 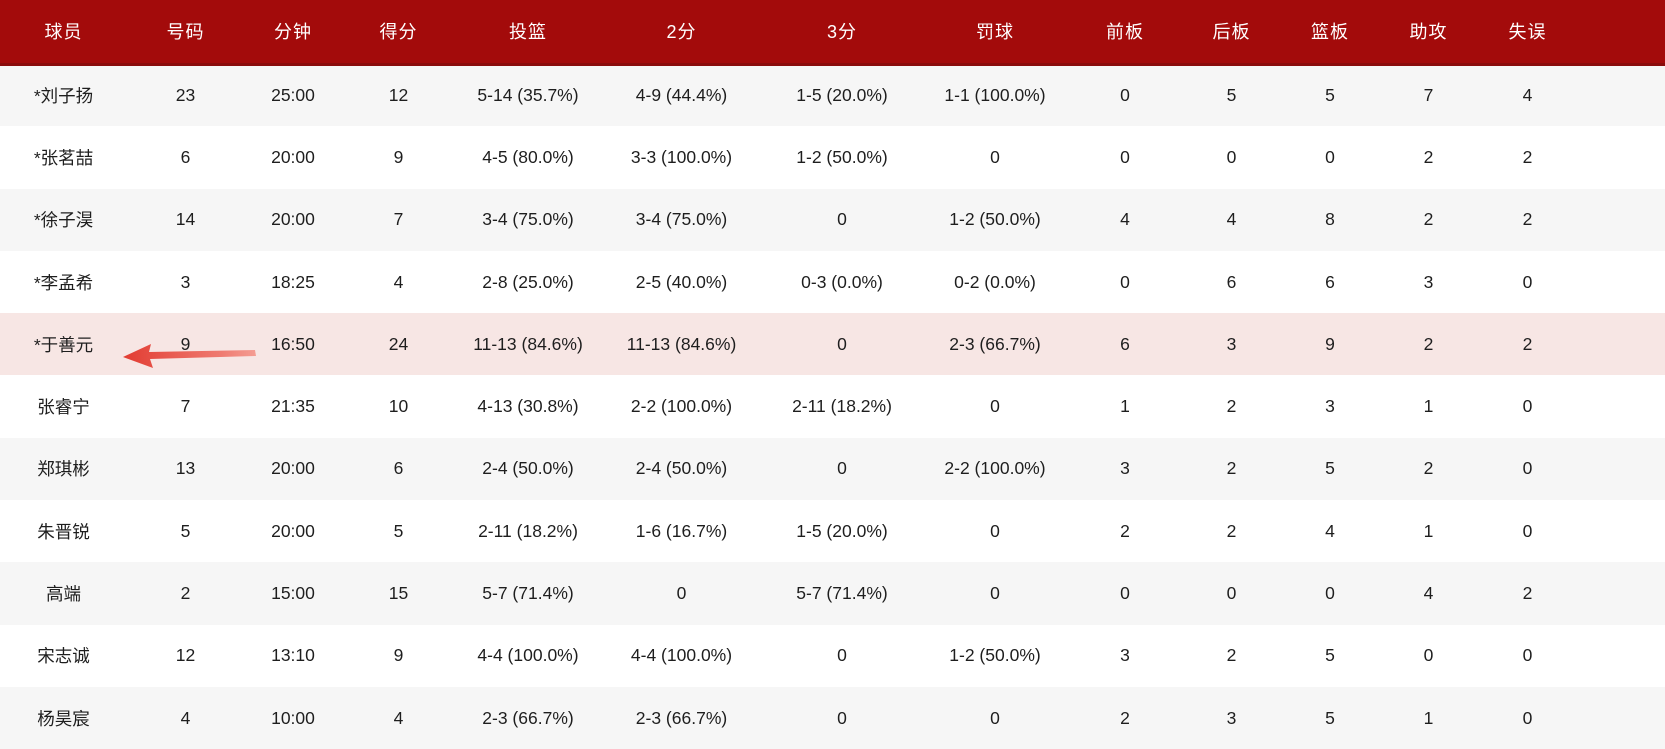 I want to click on cell-two_pointers: 3-4 (75.0%), so click(x=681, y=219).